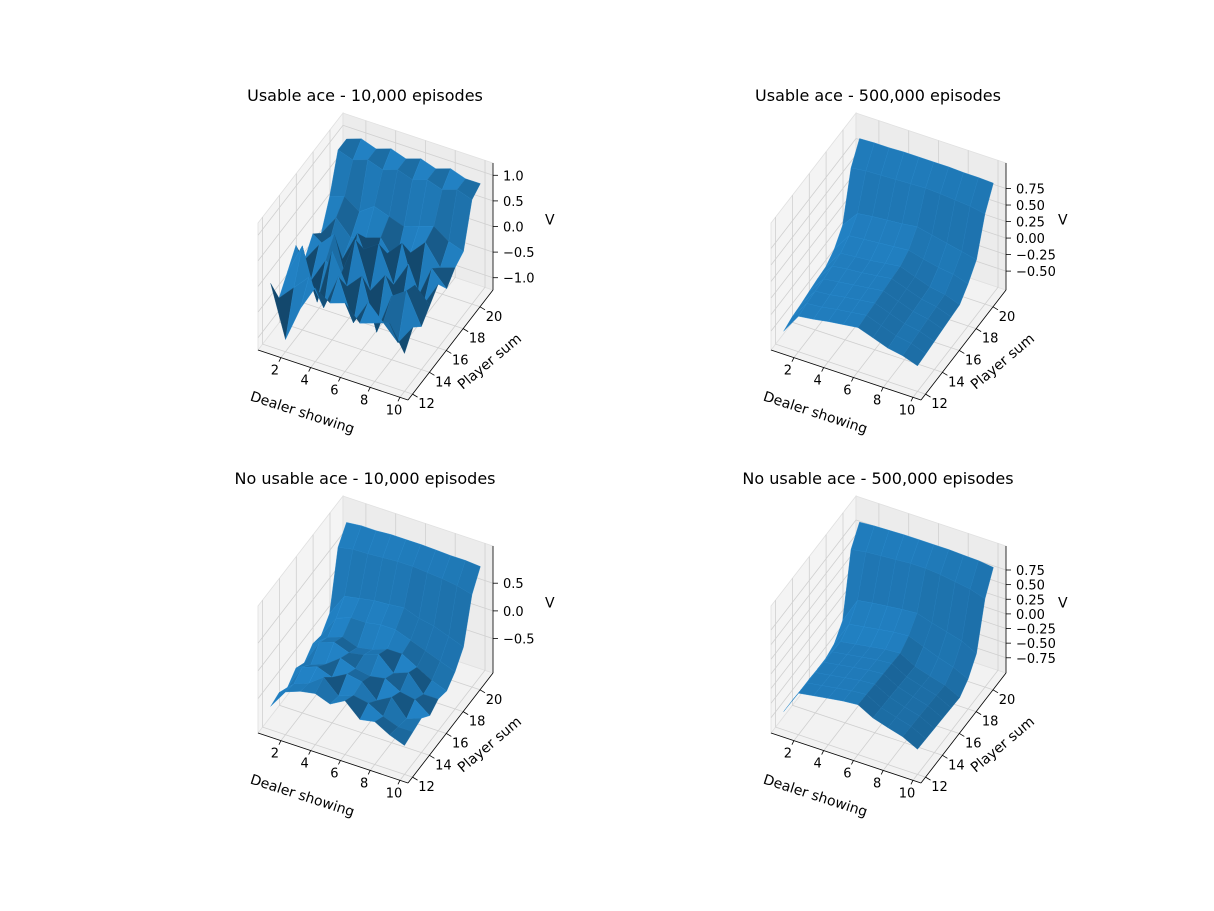 The width and height of the screenshot is (1214, 911). Describe the element at coordinates (365, 95) in the screenshot. I see `panel-title: Usable ace - 10,000 episodes` at that location.